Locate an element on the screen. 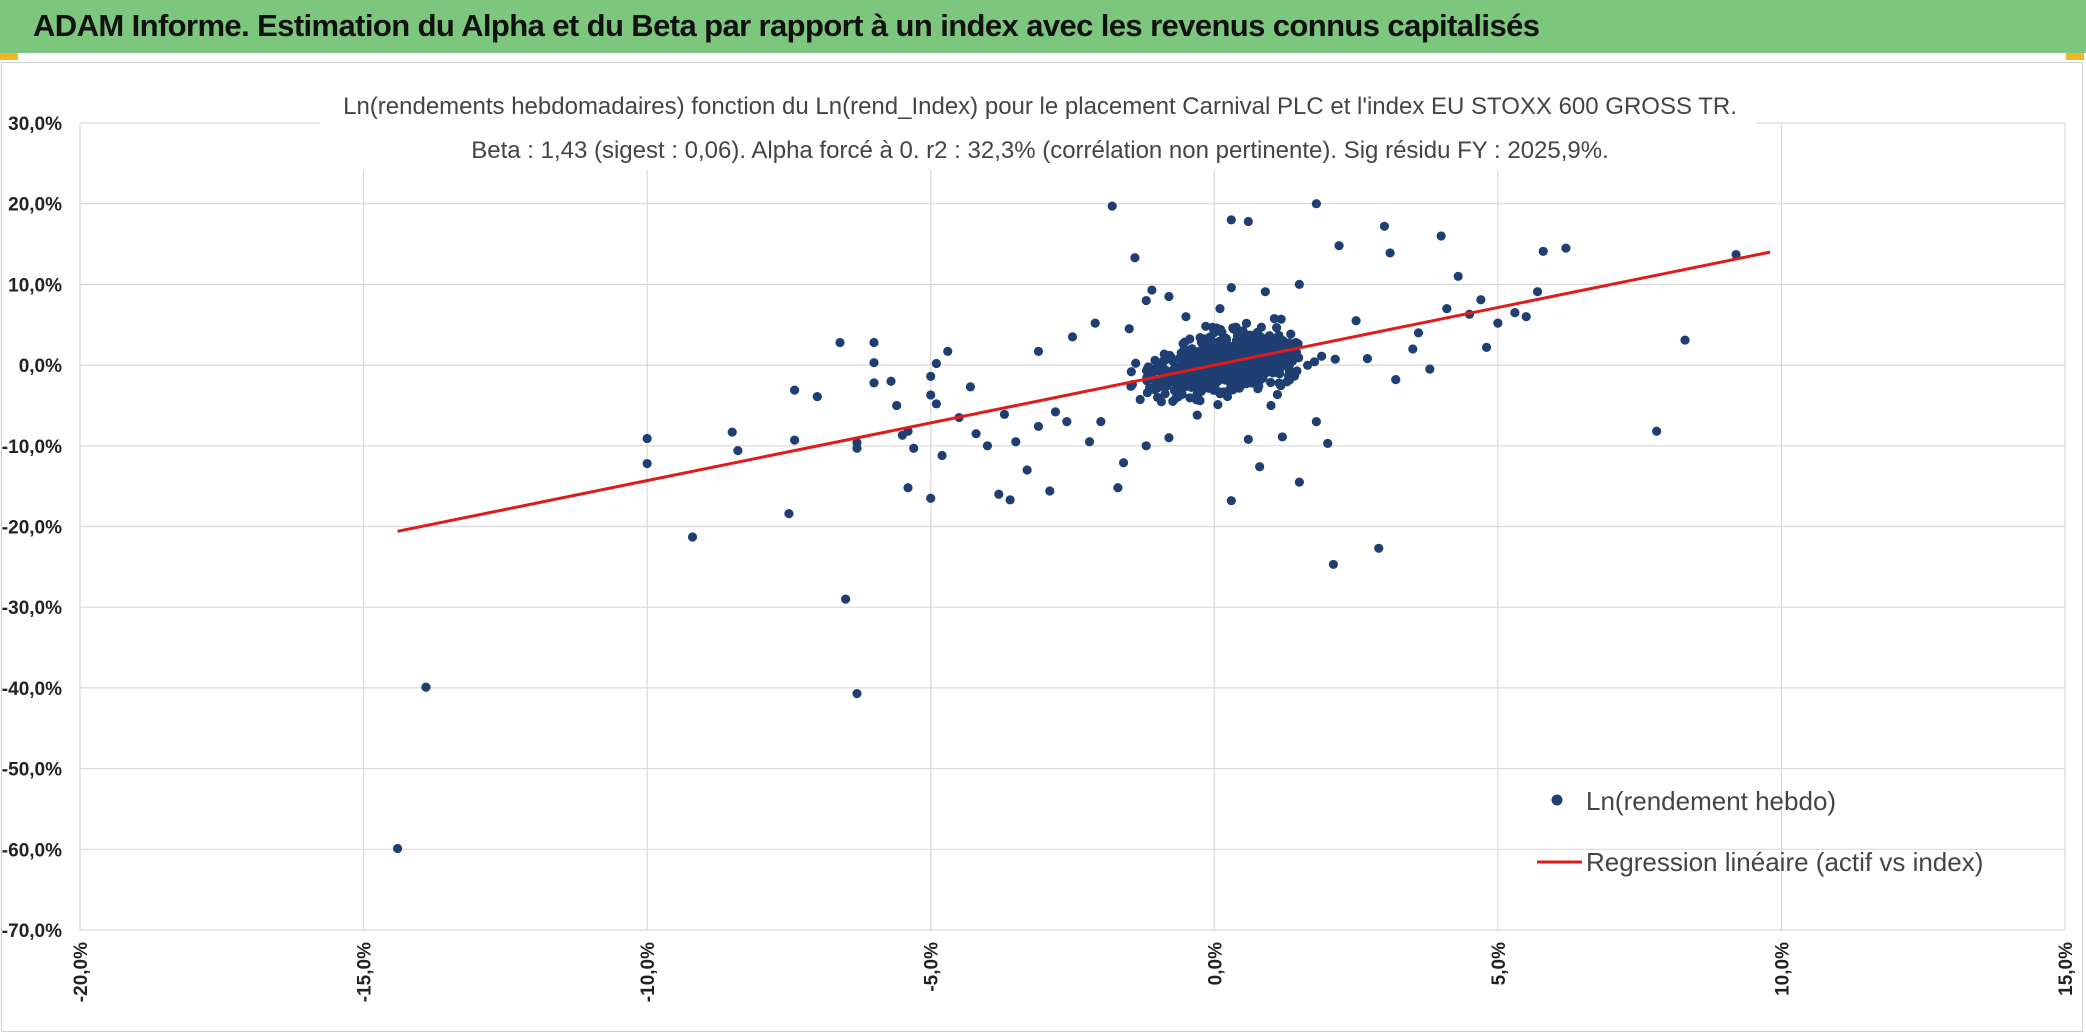  y-tick-label: -20,0% is located at coordinates (32, 528).